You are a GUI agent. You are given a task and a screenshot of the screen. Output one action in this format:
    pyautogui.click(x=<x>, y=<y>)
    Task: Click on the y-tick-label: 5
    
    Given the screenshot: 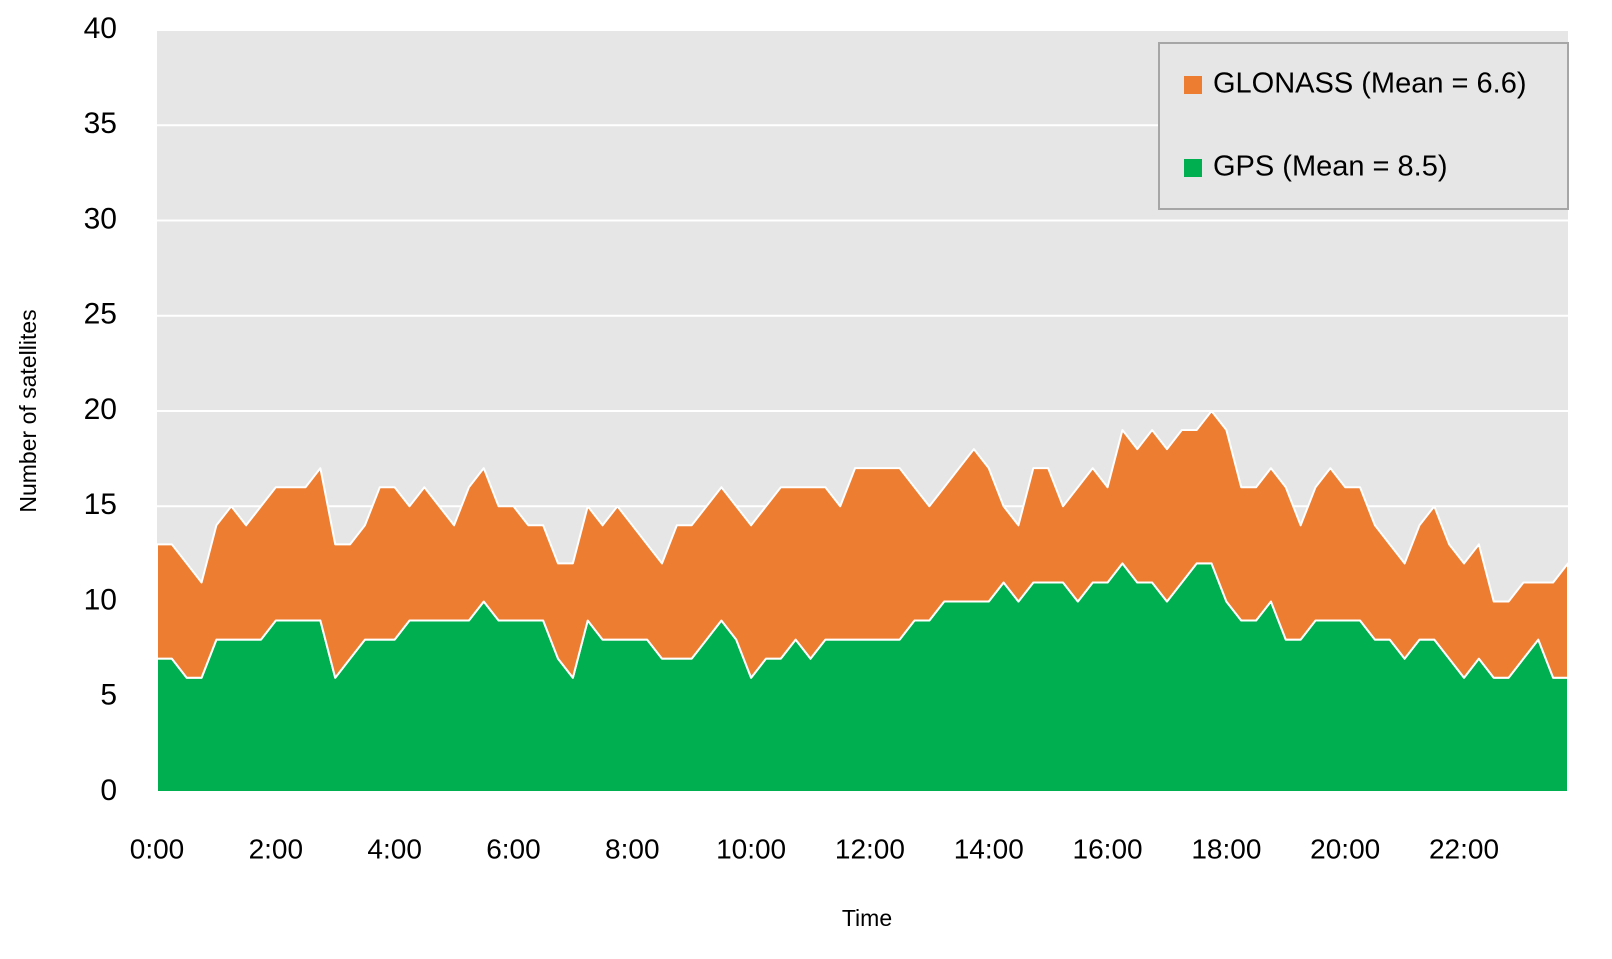 What is the action you would take?
    pyautogui.click(x=108, y=695)
    